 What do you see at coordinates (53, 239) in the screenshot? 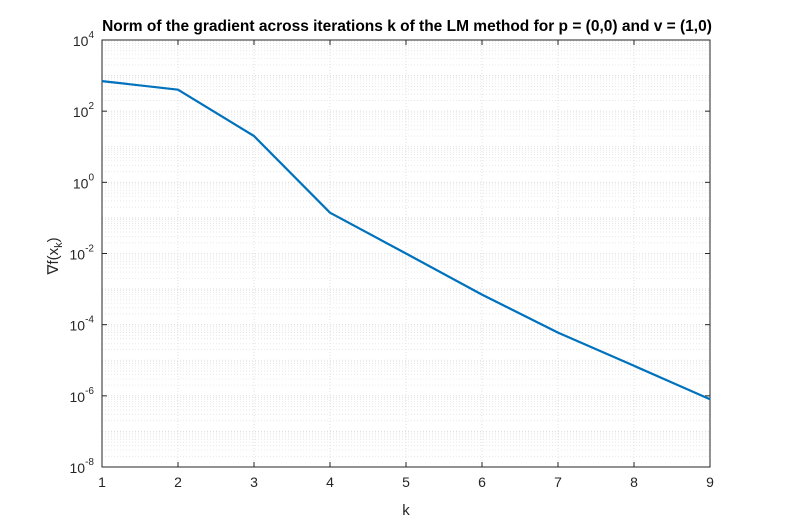
I see `y-axis-label-close: )` at bounding box center [53, 239].